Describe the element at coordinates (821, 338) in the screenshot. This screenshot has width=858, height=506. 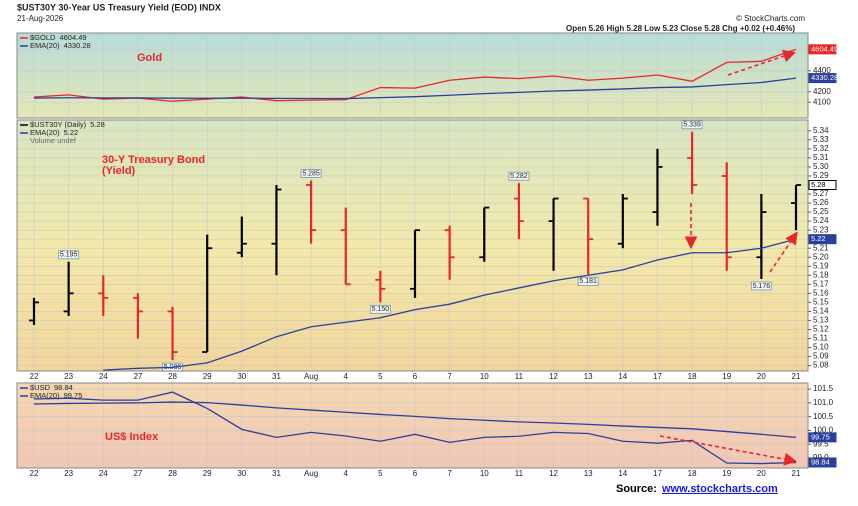
I see `y-tick-label: 5.11` at that location.